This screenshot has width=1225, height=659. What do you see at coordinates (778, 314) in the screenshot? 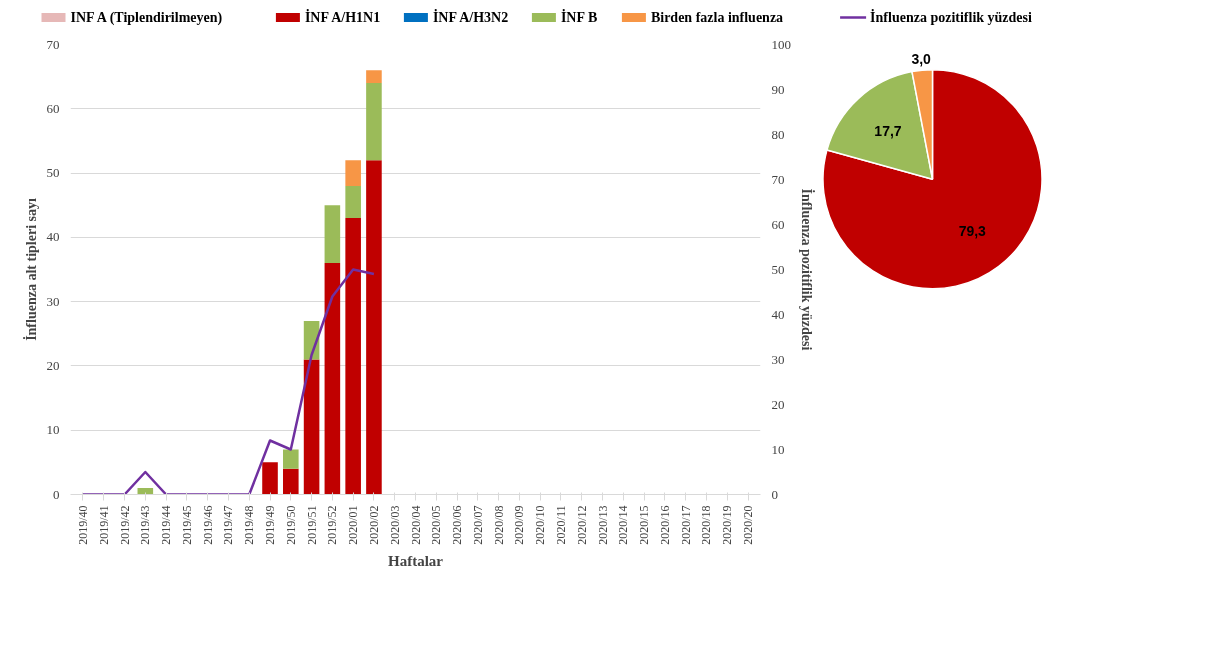
I see `y2-tick-label: 40` at bounding box center [778, 314].